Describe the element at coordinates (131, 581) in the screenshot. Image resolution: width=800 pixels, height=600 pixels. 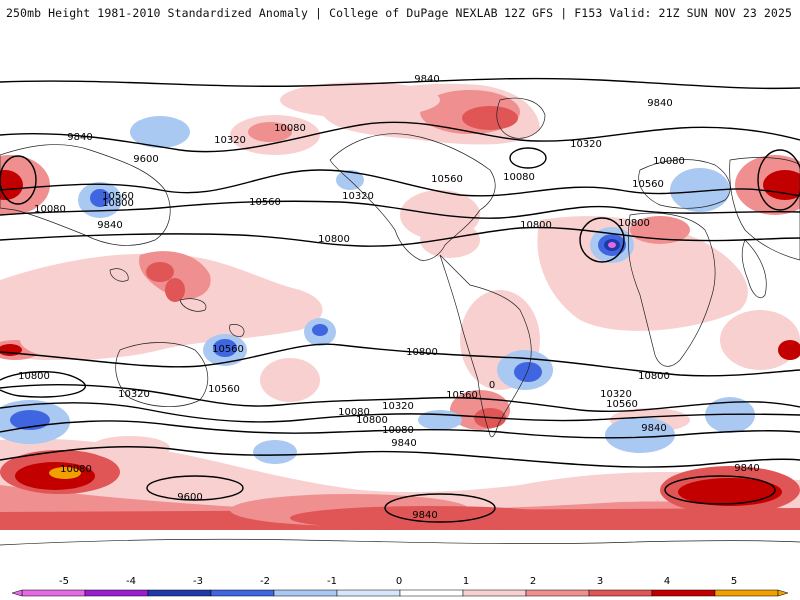
I see `colorbar-tick-label: -4` at that location.